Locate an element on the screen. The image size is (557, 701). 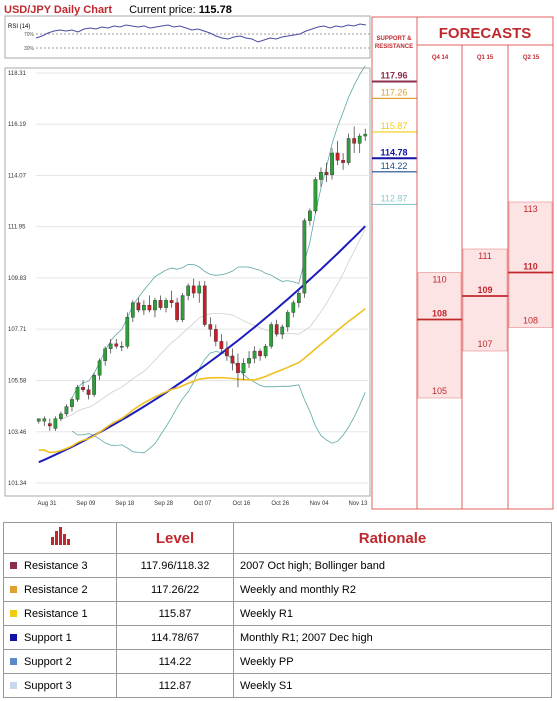
forecast-range: 111 109 107 is located at coordinates (485, 300).